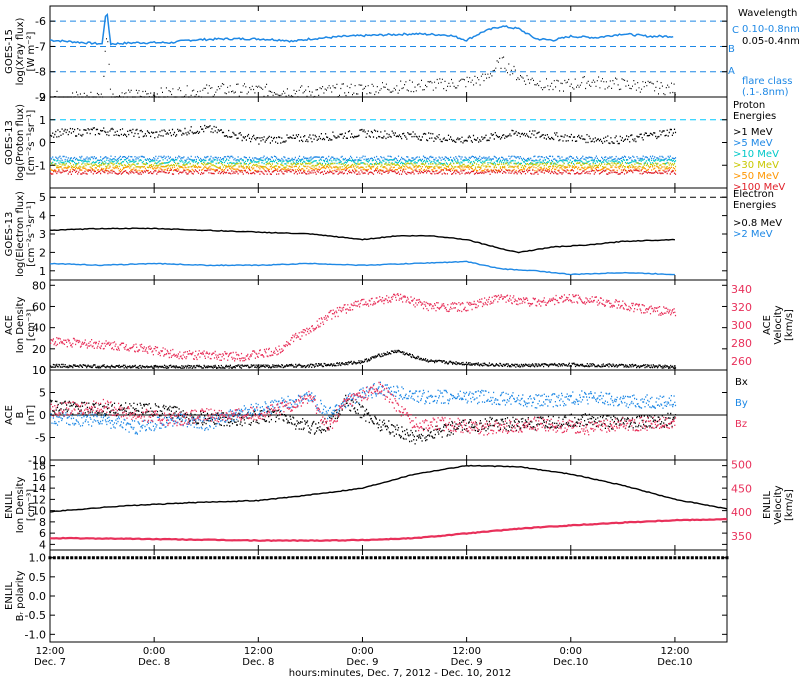 This screenshot has width=800, height=684. I want to click on y-label-ace_plasma: Ion Density, so click(20, 325).